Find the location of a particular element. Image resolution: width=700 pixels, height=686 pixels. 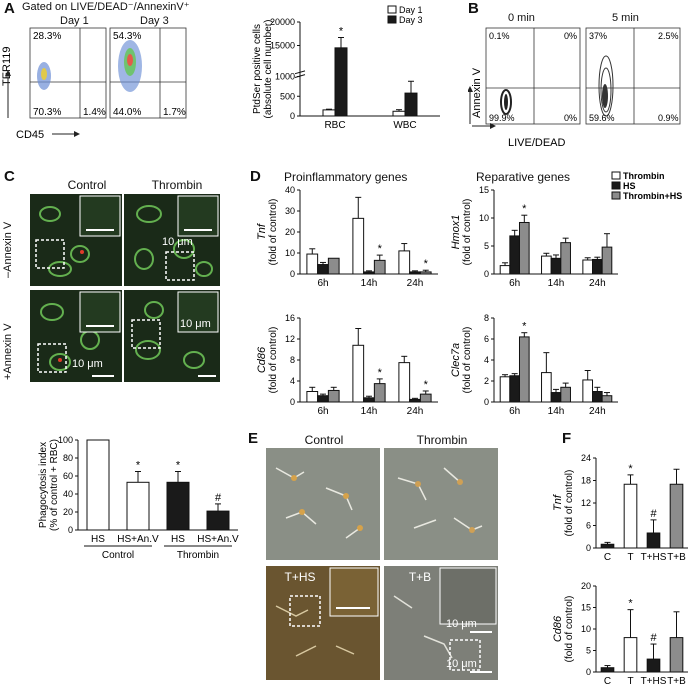

a-bar-axis-break is located at coordinates (300, 72).